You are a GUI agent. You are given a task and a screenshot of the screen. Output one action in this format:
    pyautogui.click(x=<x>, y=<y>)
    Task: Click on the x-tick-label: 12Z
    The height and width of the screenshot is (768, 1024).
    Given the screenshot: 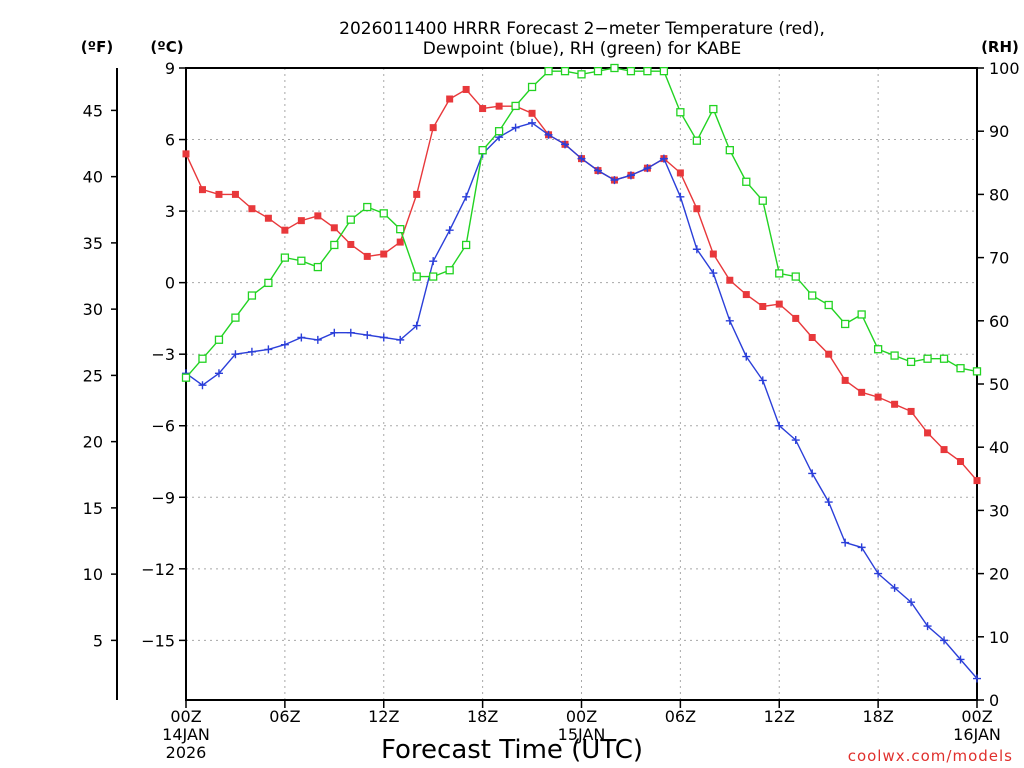 What is the action you would take?
    pyautogui.click(x=383, y=716)
    